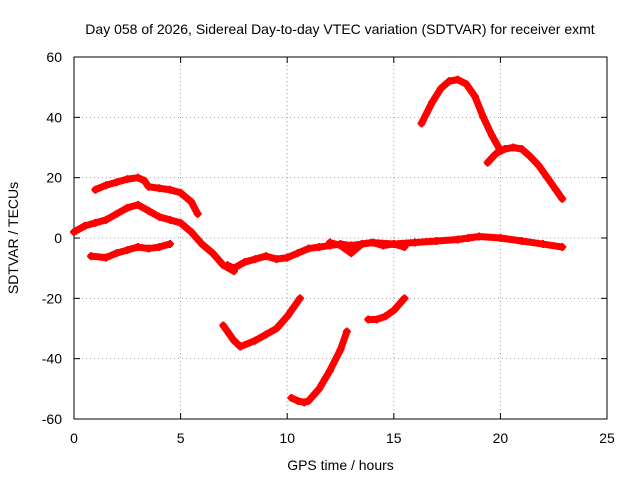  Describe the element at coordinates (74, 438) in the screenshot. I see `x-tick-label: 0` at that location.